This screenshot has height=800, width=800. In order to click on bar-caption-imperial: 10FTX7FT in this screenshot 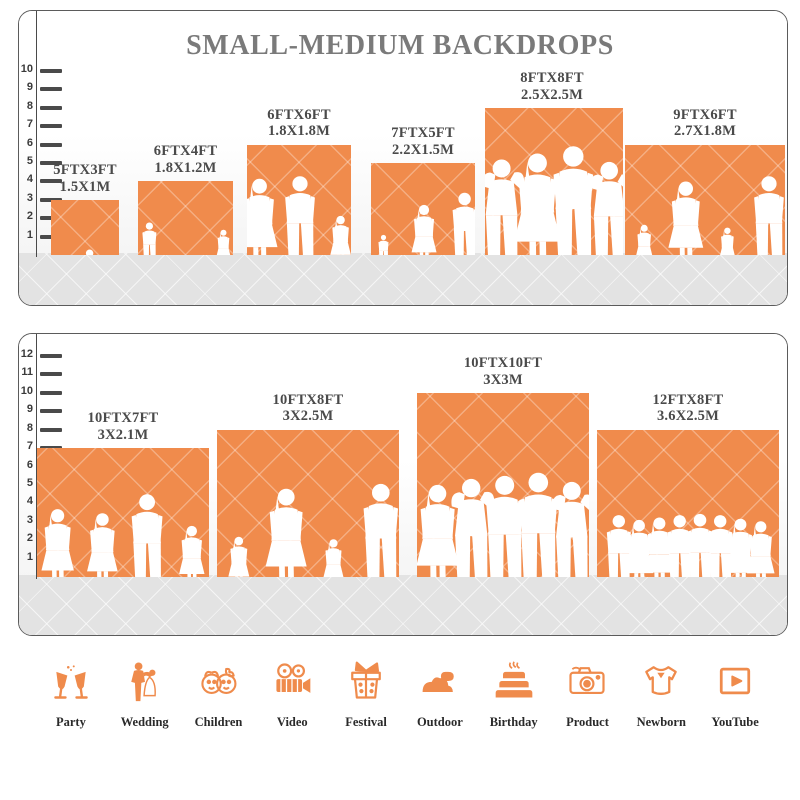, I will do `click(123, 418)`.